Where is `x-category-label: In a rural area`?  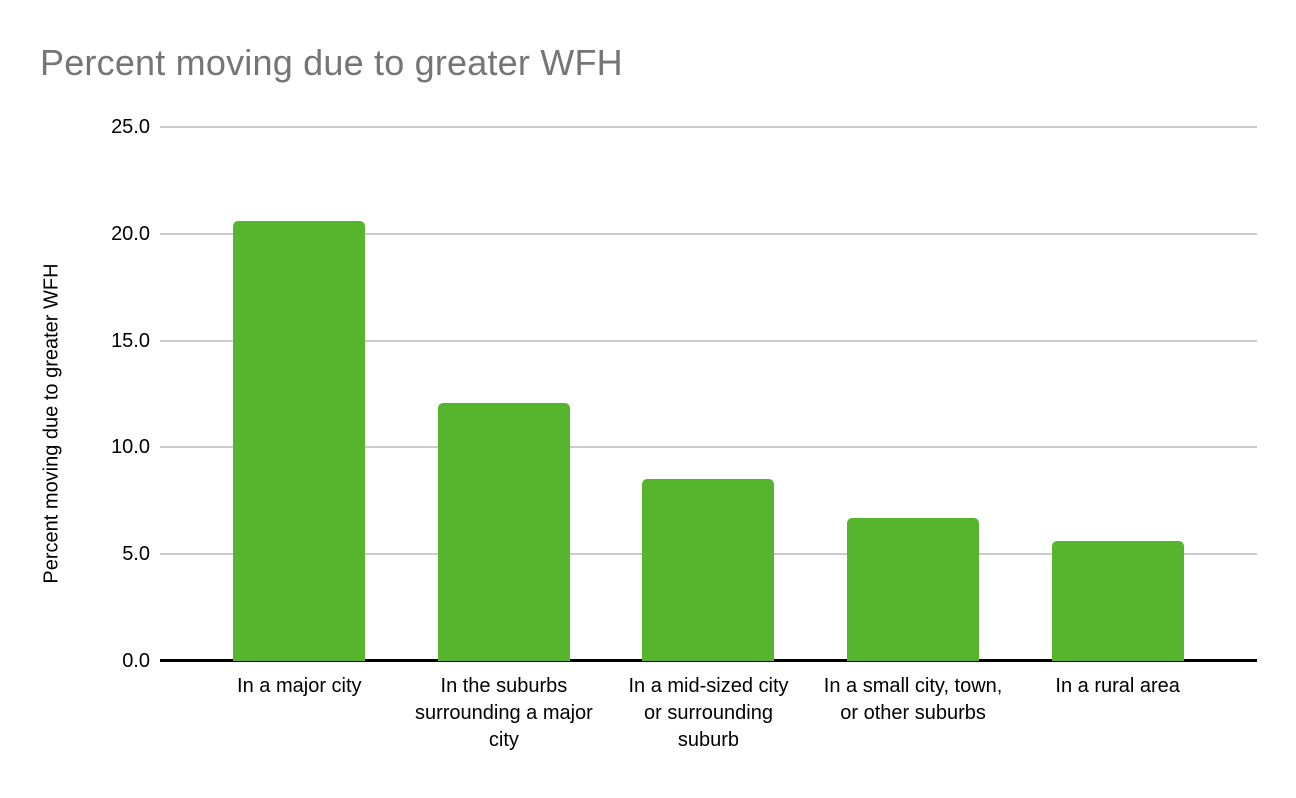 x-category-label: In a rural area is located at coordinates (1117, 686).